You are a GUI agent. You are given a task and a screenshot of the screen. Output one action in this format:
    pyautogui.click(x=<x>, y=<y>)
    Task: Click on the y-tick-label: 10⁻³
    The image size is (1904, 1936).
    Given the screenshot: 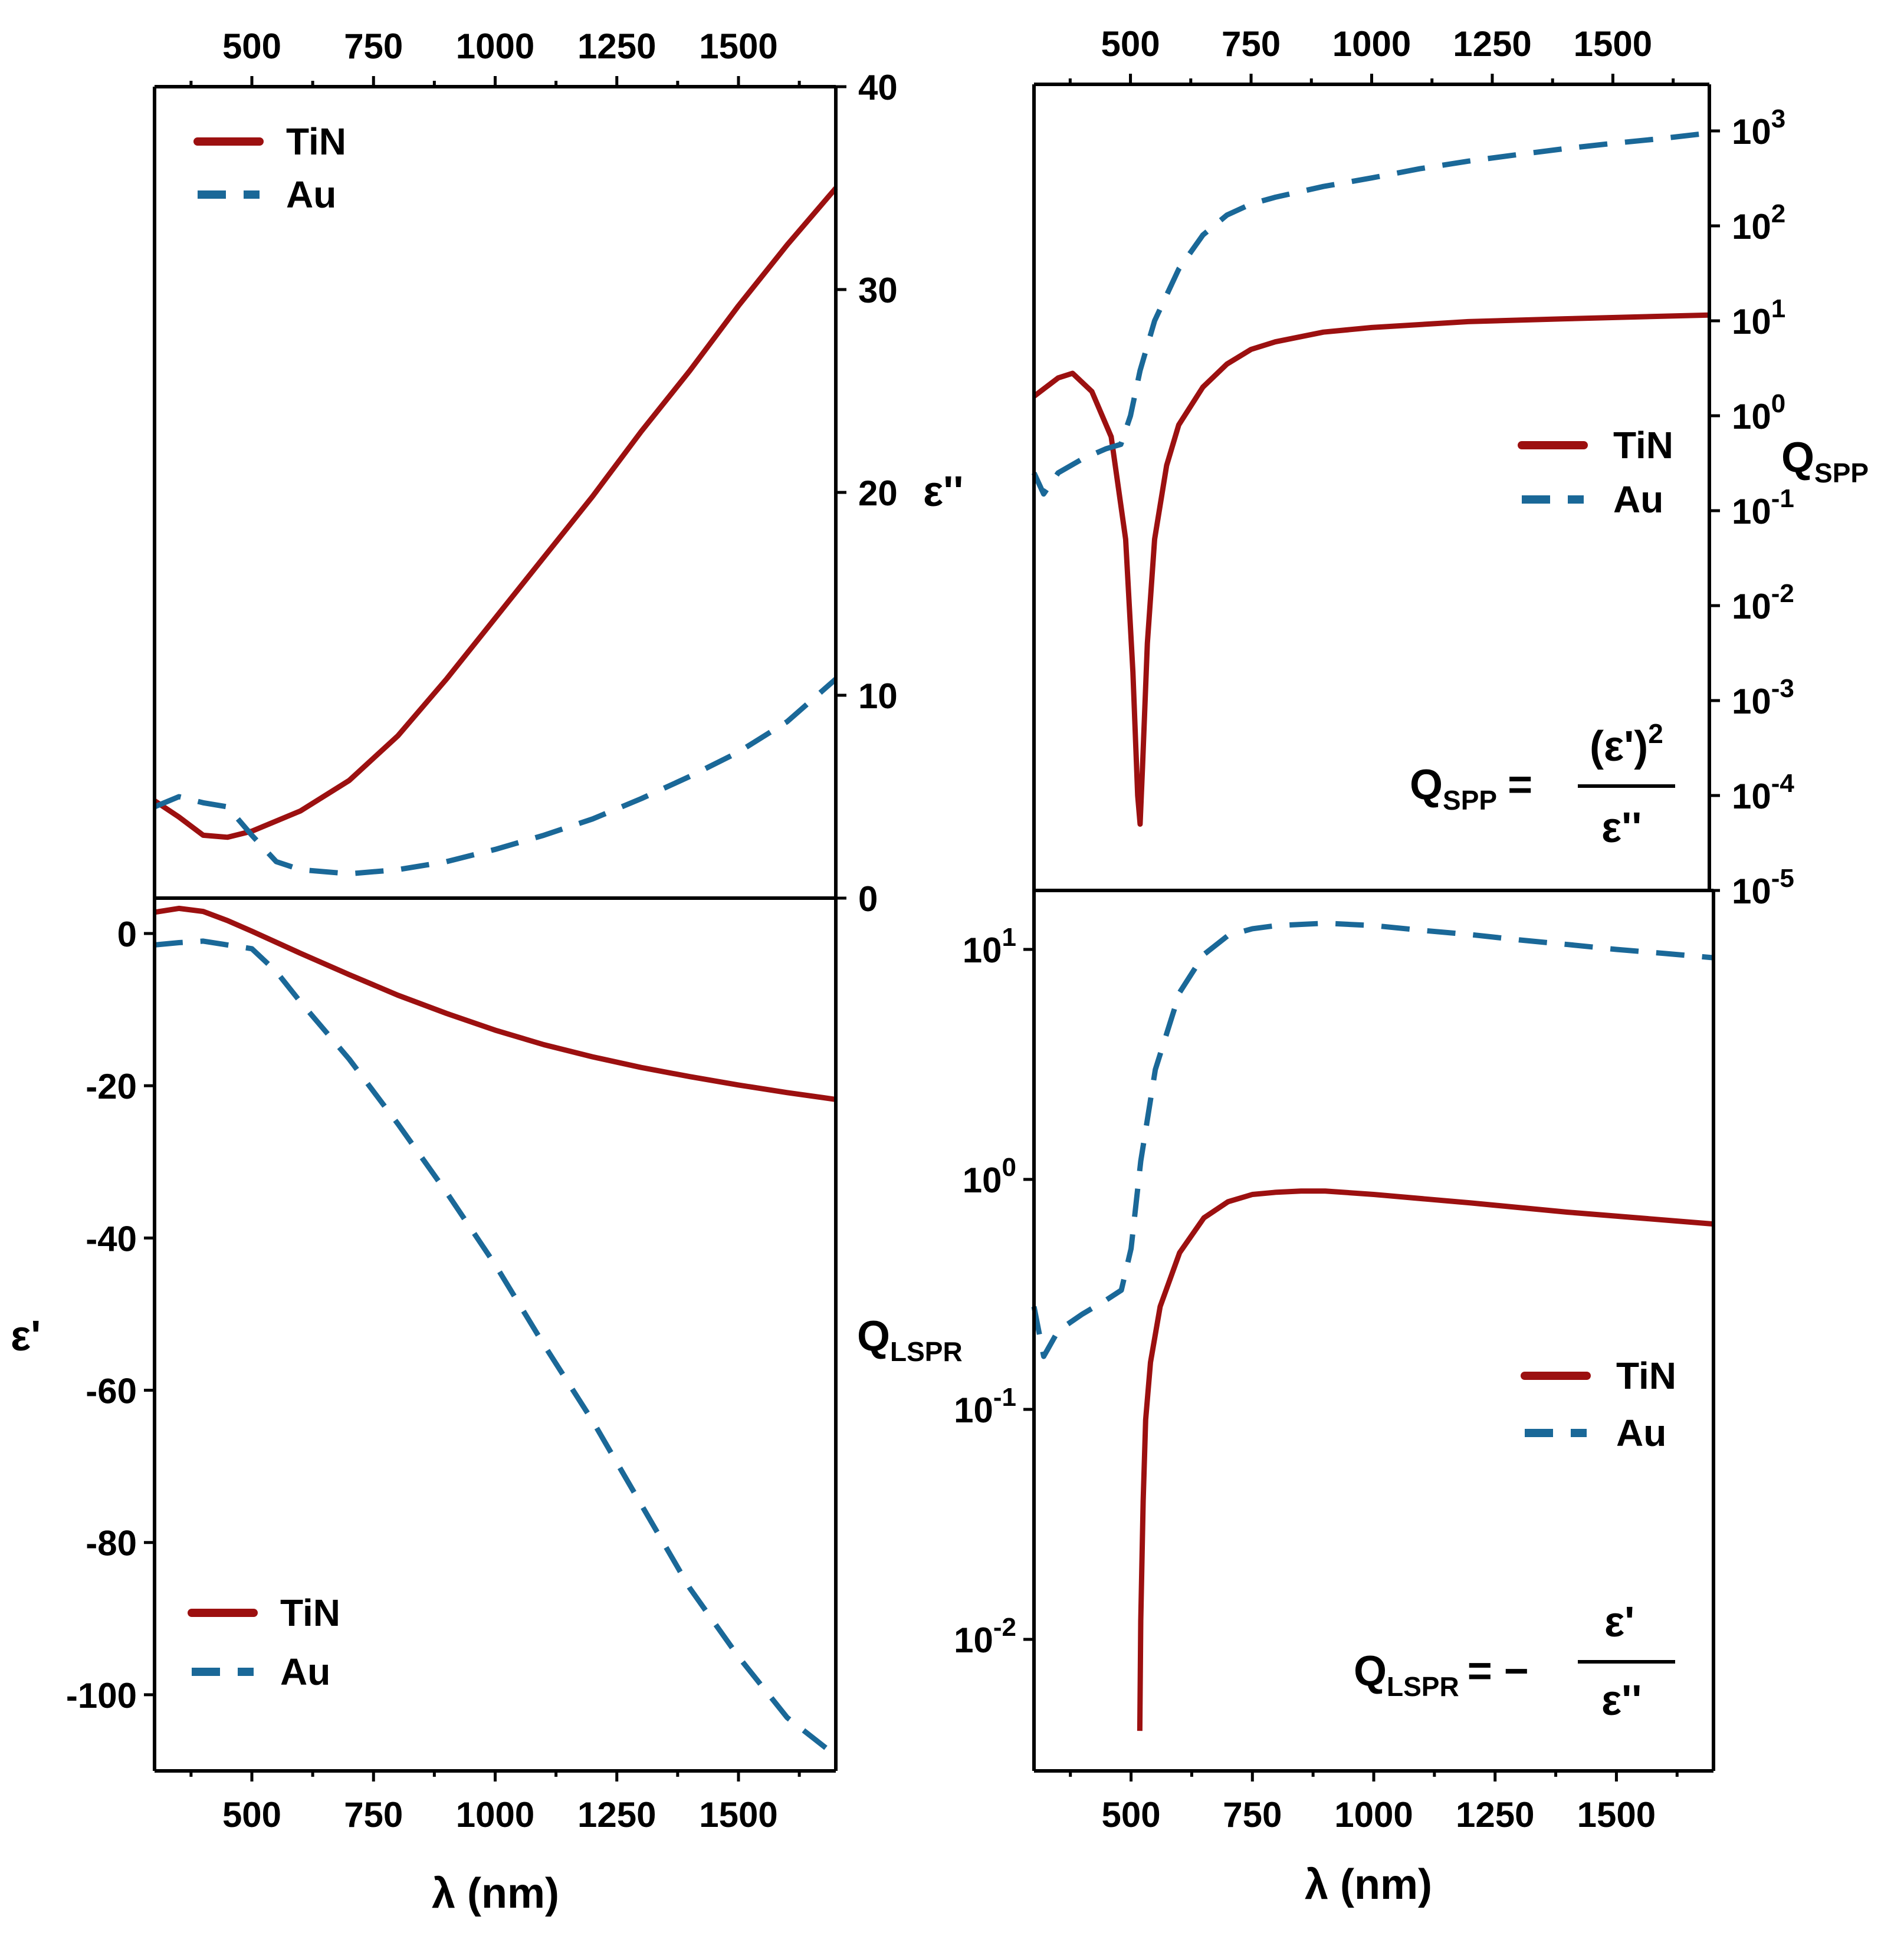 What is the action you would take?
    pyautogui.click(x=1763, y=698)
    